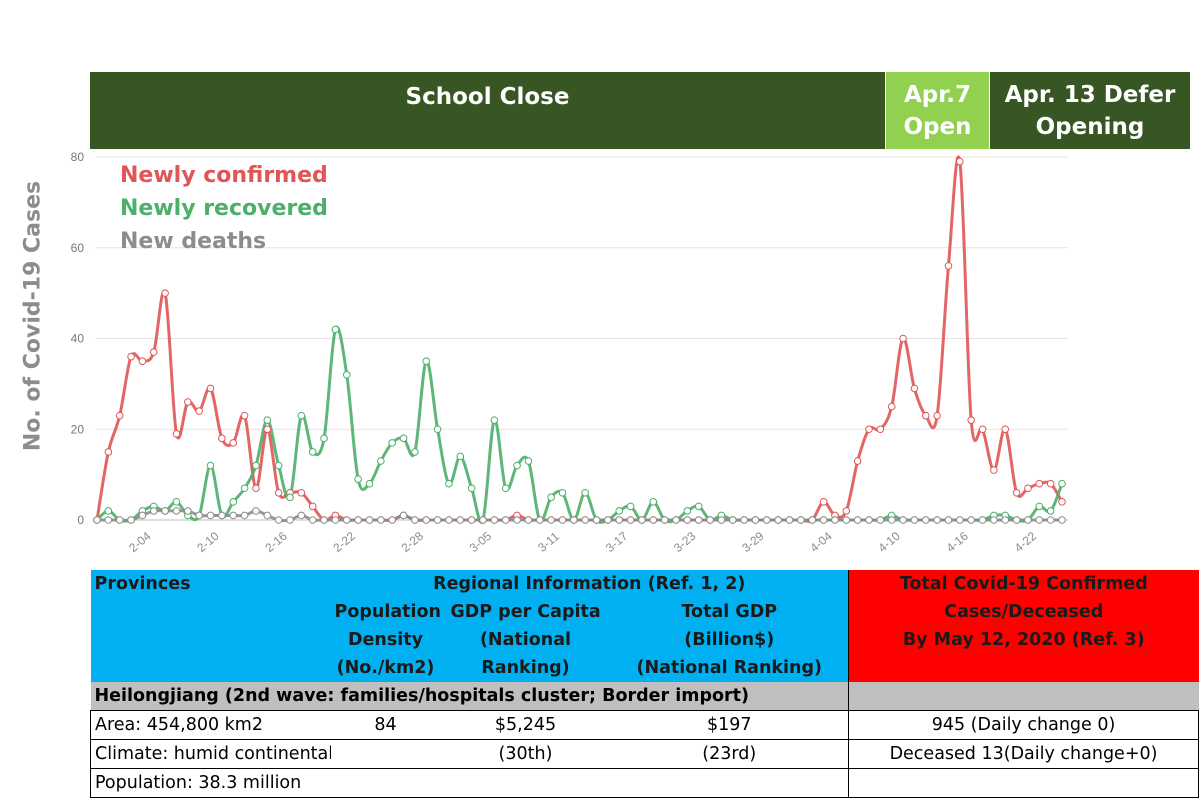  Describe the element at coordinates (937, 110) in the screenshot. I see `apr7-open-band: Apr.7 Open` at that location.